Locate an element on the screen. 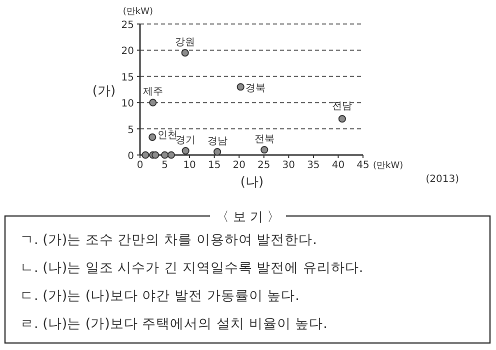  x-tick-label: 10 is located at coordinates (189, 165).